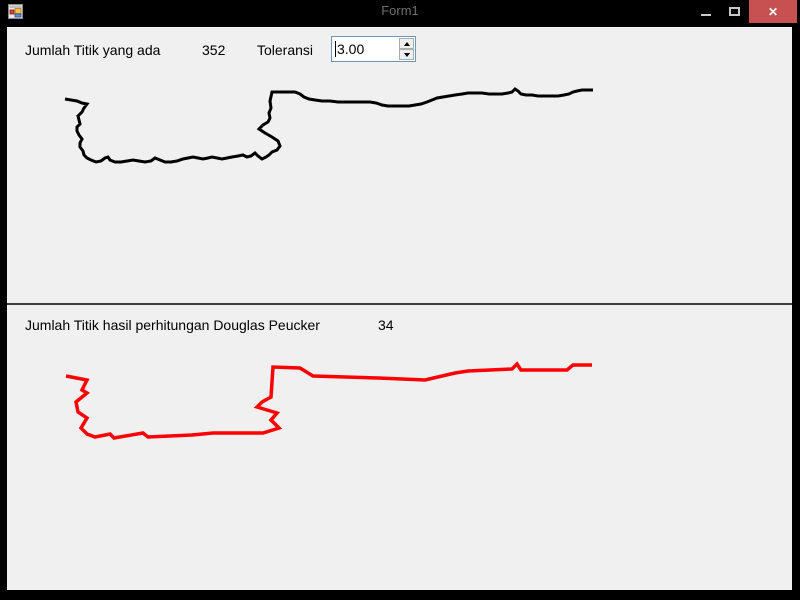 This screenshot has height=600, width=800. What do you see at coordinates (351, 49) in the screenshot?
I see `tolerance-value: 3.00` at bounding box center [351, 49].